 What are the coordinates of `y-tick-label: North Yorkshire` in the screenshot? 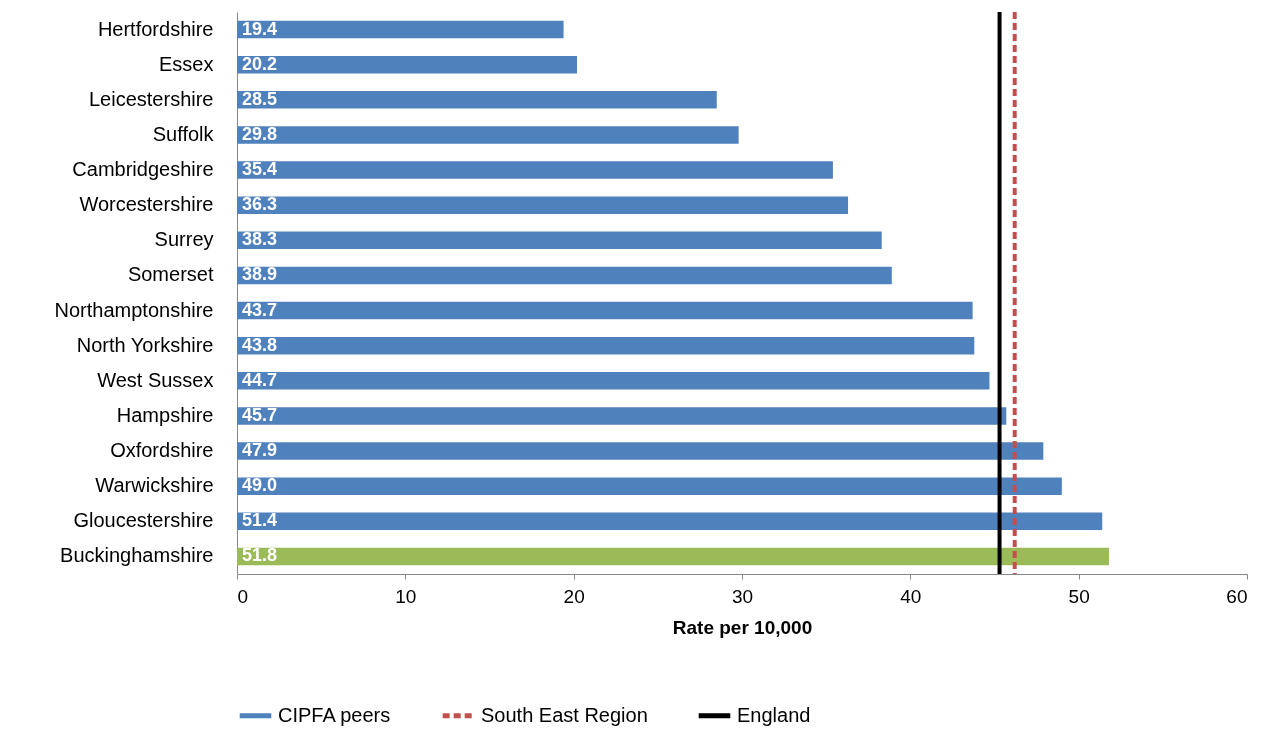 It's located at (145, 344).